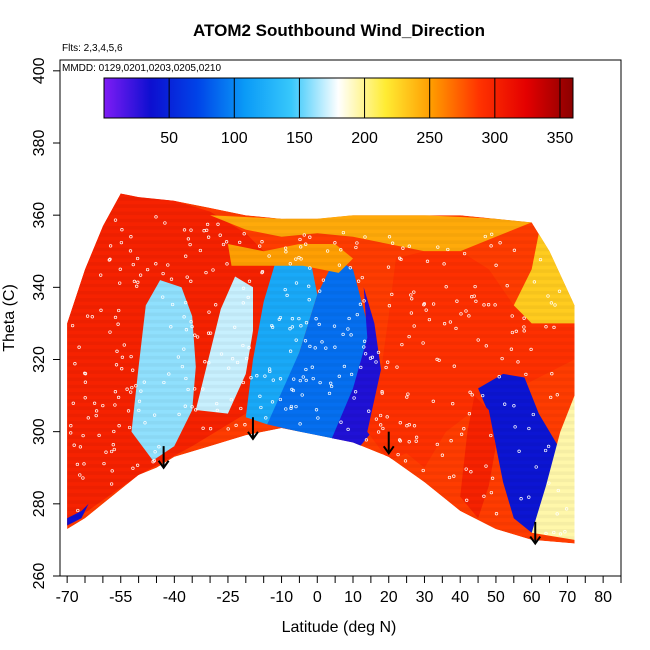 This screenshot has height=650, width=650. What do you see at coordinates (494, 138) in the screenshot?
I see `colorbar-tick-label: 300` at bounding box center [494, 138].